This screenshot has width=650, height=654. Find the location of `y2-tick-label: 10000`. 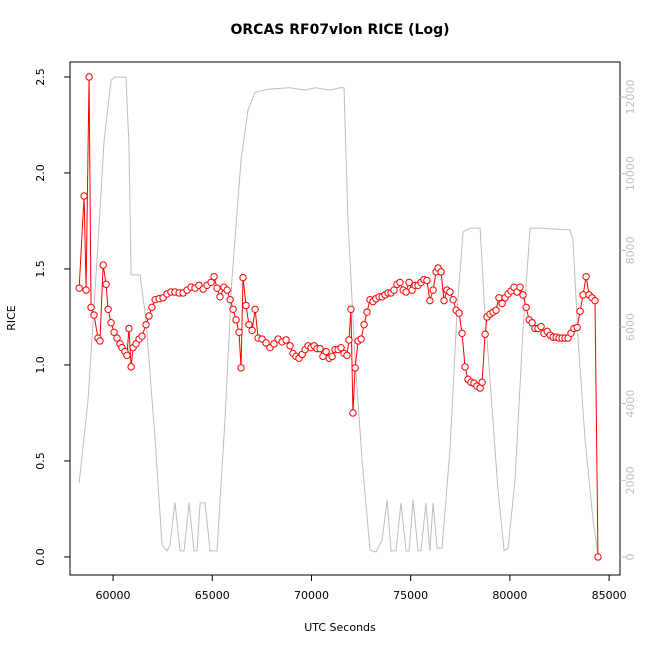

y2-tick-label: 10000 is located at coordinates (630, 173).